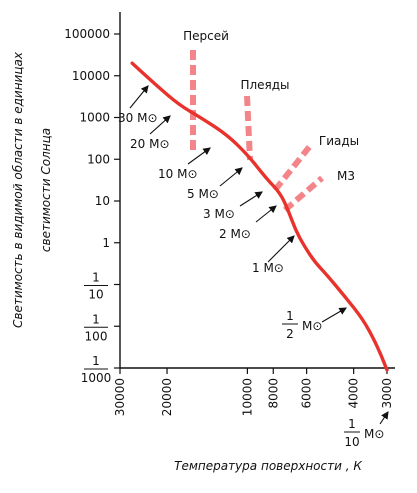 The width and height of the screenshot is (417, 493). I want to click on cluster-label: Гиады, so click(339, 141).